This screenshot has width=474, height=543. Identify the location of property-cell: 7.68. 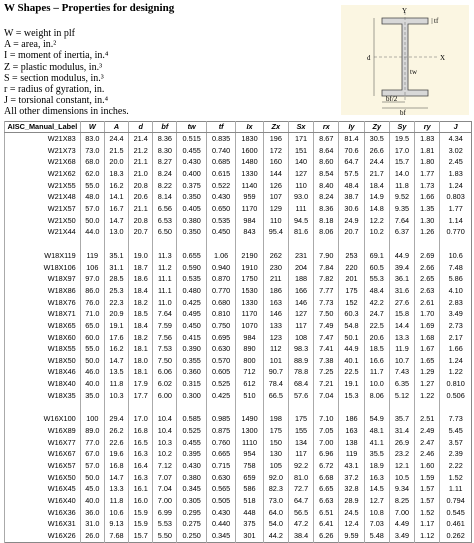
(116, 536).